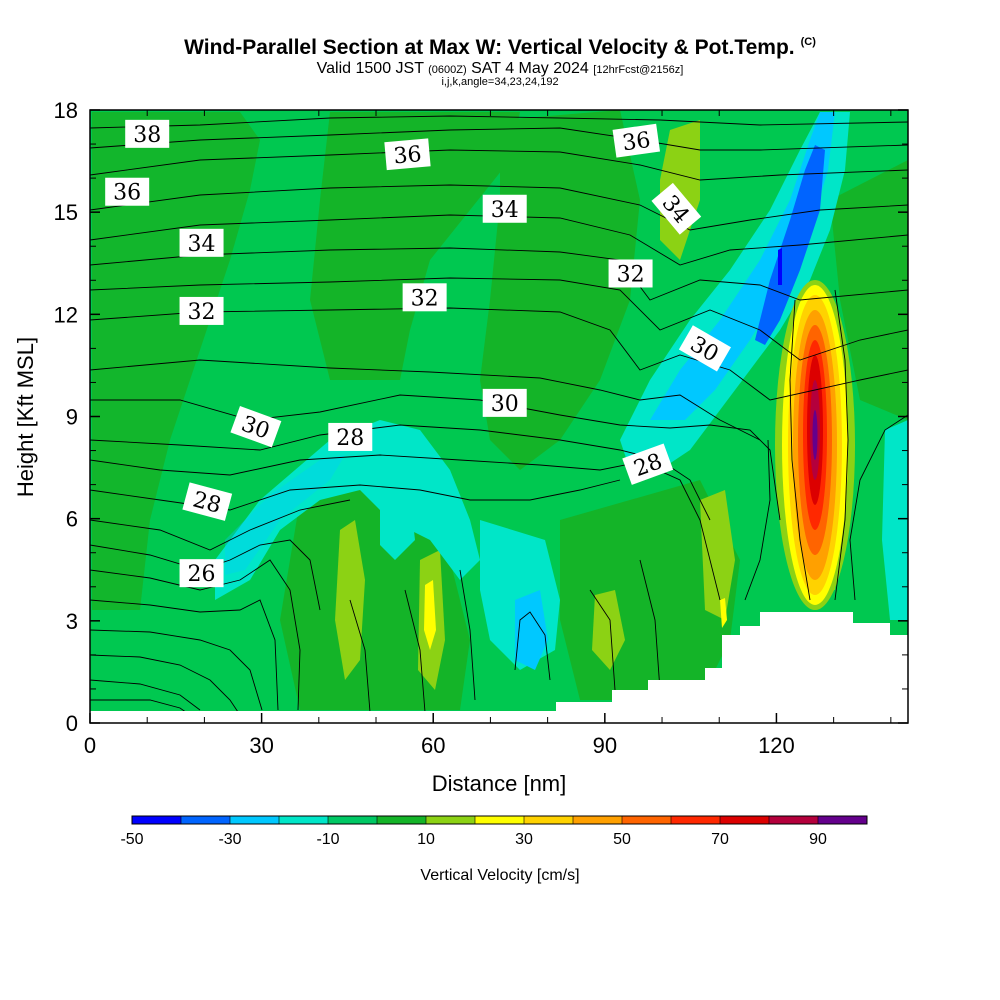 The image size is (1000, 1000). Describe the element at coordinates (430, 615) in the screenshot. I see `updraft-pocket-yellow-a` at that location.